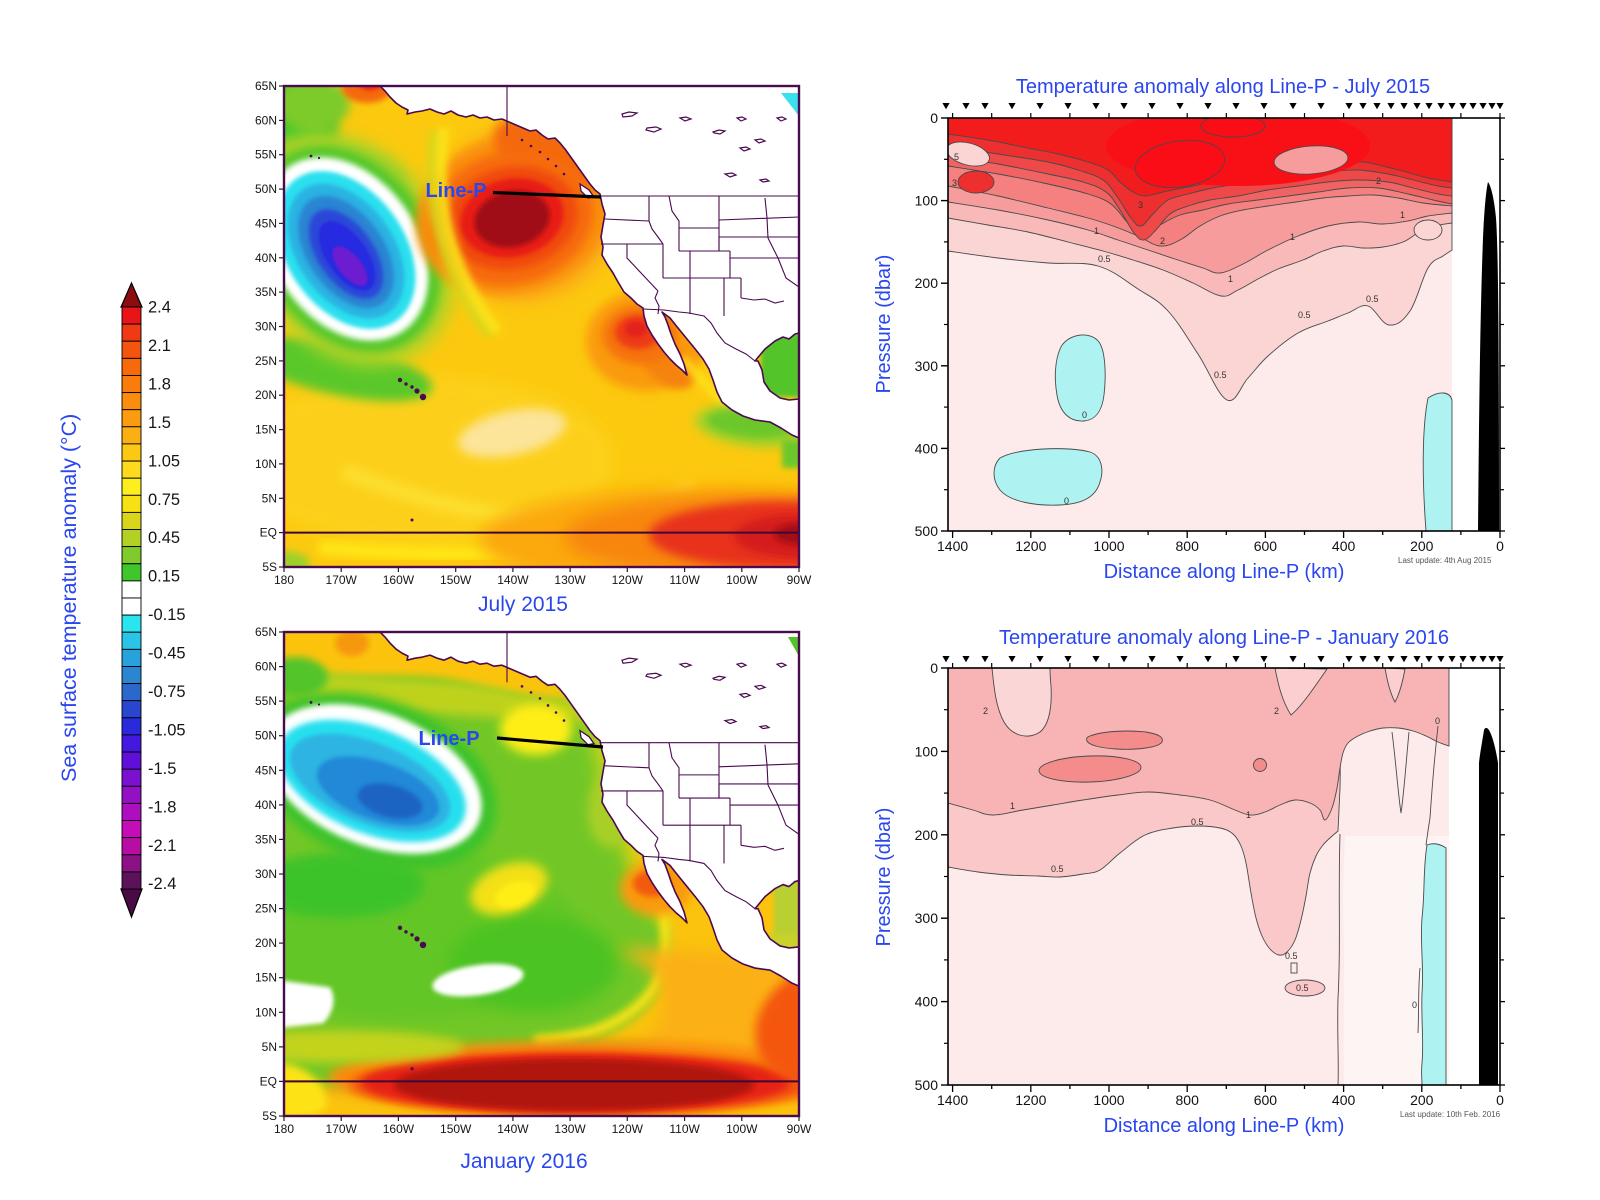  I want to click on svg-text: 0.75, so click(164, 500).